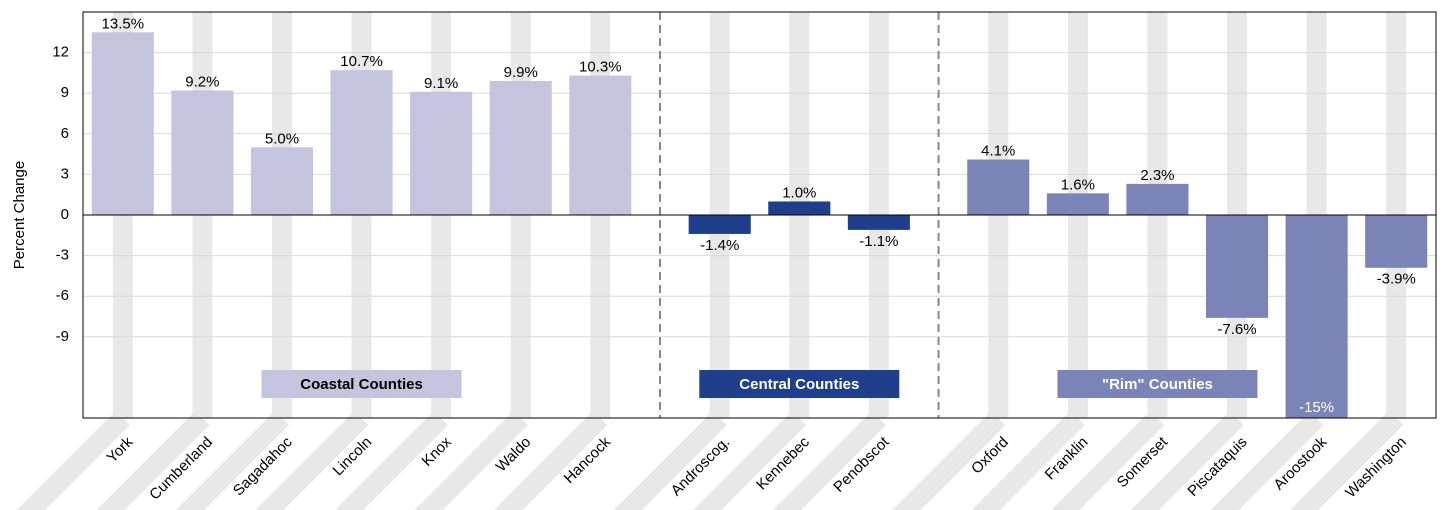 This screenshot has height=510, width=1445. Describe the element at coordinates (1078, 184) in the screenshot. I see `value-label: 1.6%` at that location.